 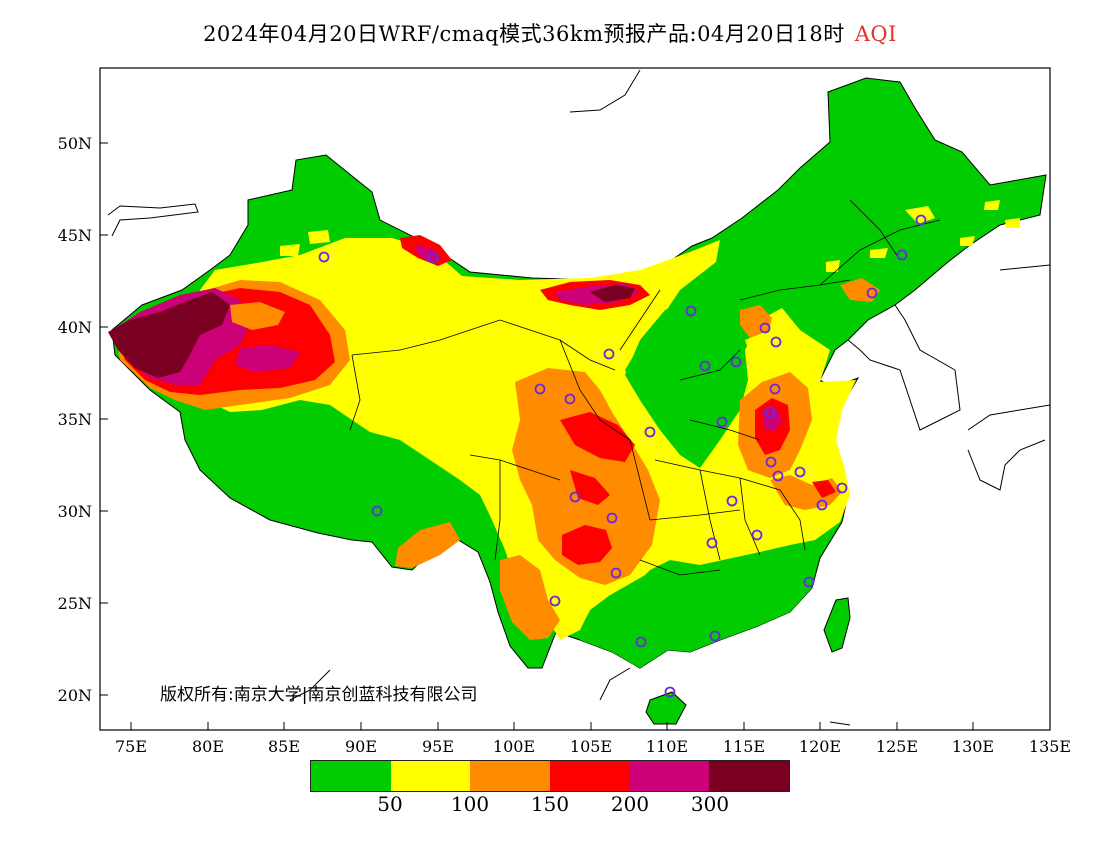 I want to click on lon-label-90e: 90E, so click(x=361, y=746).